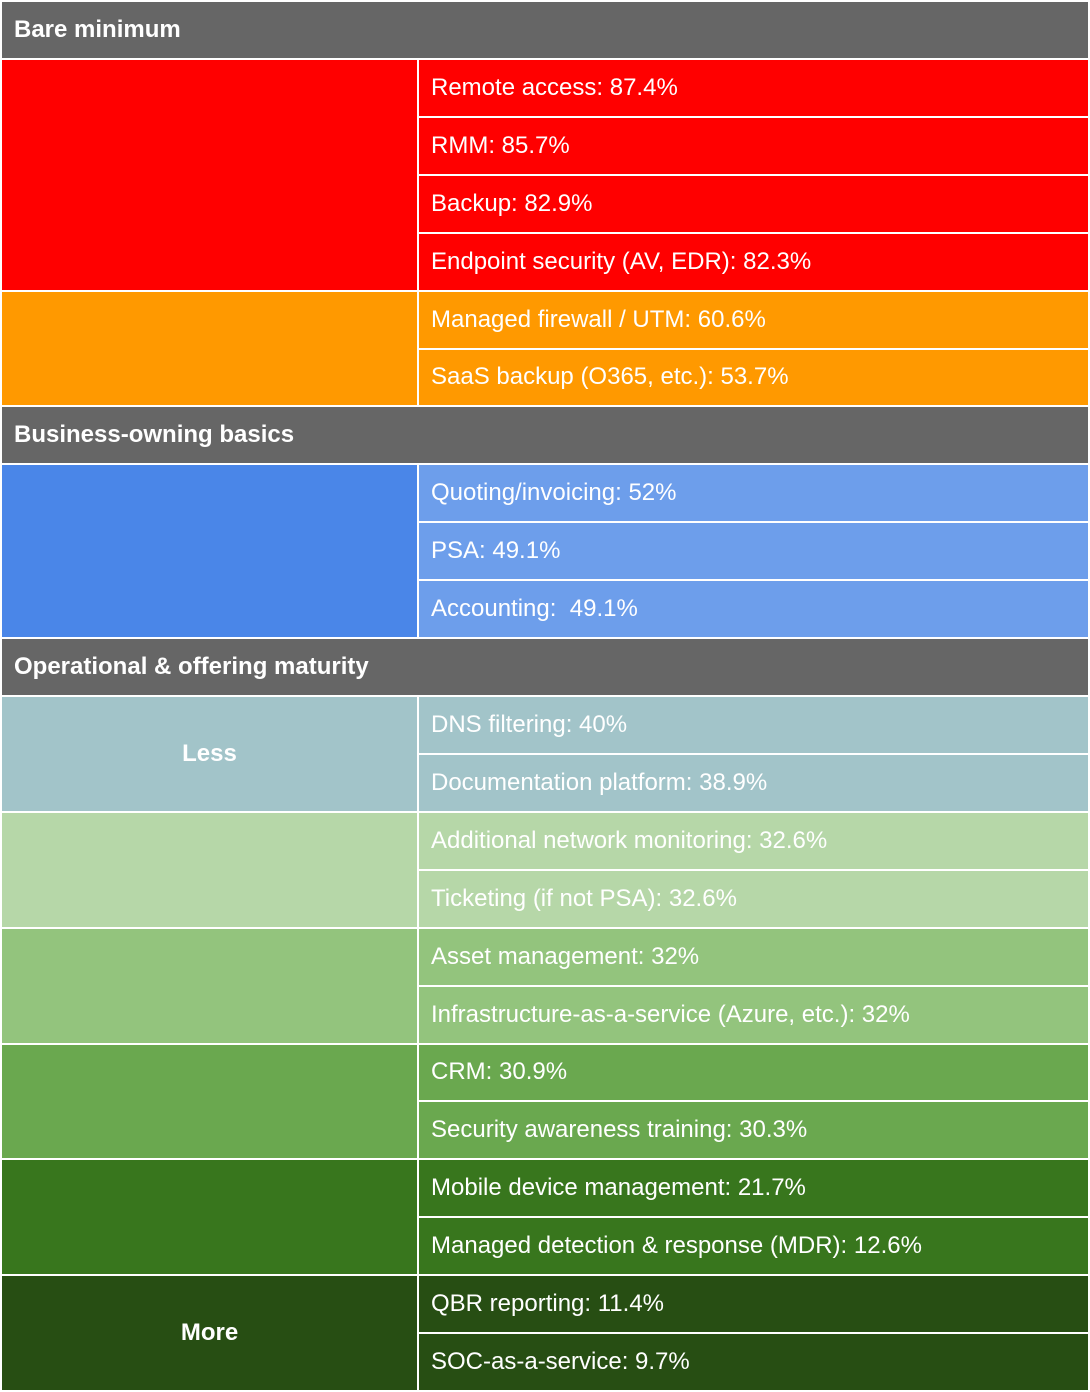 The image size is (1090, 1392). What do you see at coordinates (545, 30) in the screenshot?
I see `section-header: Bare minimum` at bounding box center [545, 30].